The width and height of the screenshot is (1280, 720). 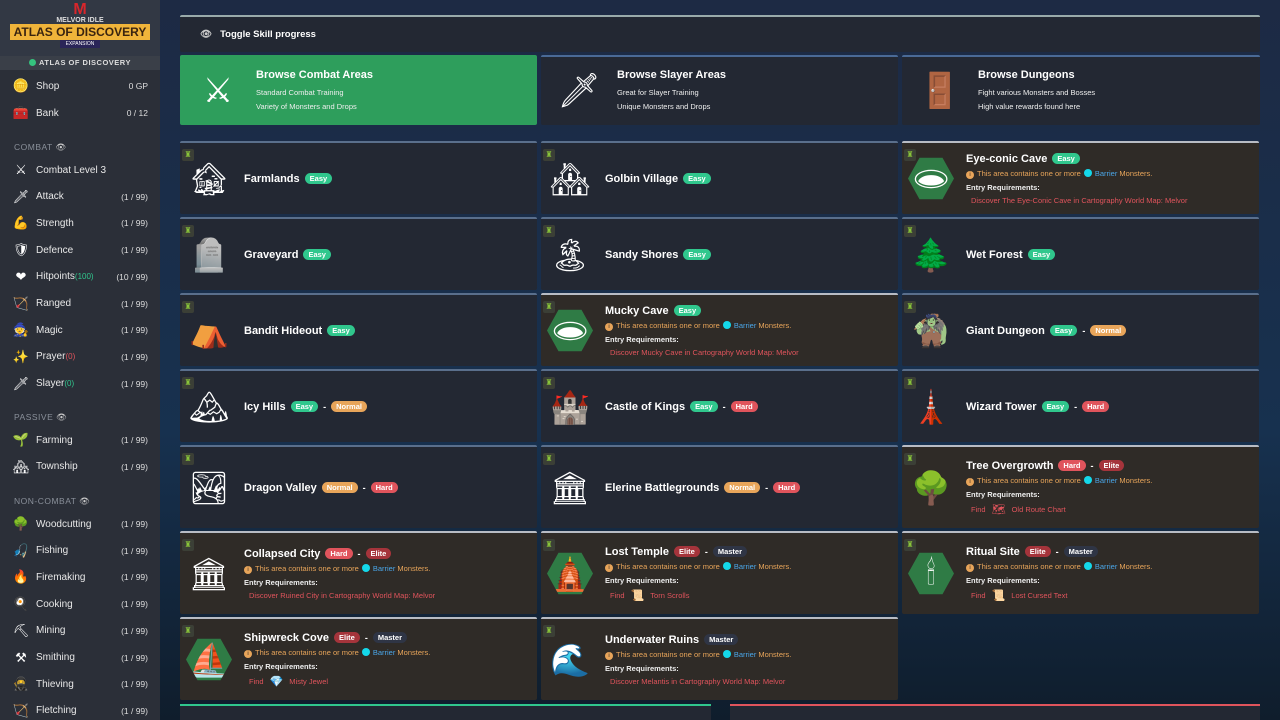 I want to click on combat-area-castle-of-kings: ♜ 🏰 Castle of Kings Easy - Hard, so click(x=719, y=405).